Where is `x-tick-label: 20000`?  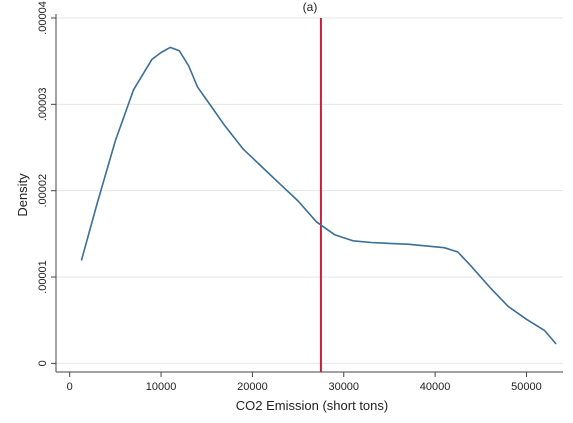
x-tick-label: 20000 is located at coordinates (252, 387).